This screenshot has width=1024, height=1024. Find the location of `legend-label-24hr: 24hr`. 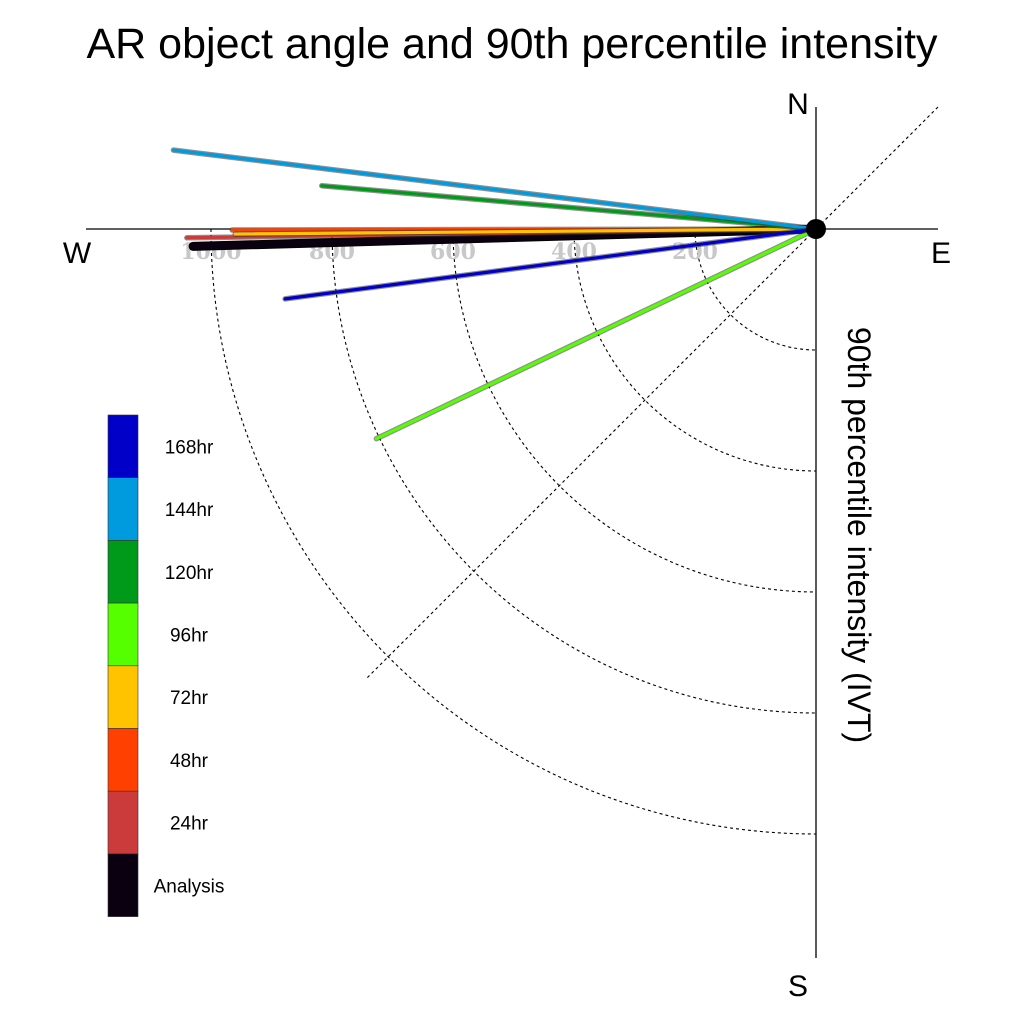

legend-label-24hr: 24hr is located at coordinates (189, 824).